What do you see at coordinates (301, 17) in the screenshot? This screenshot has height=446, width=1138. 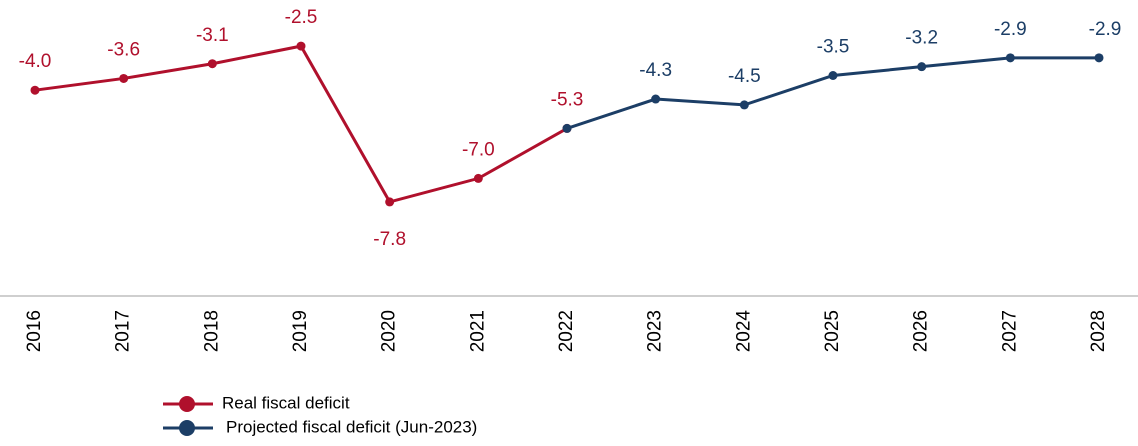 I see `data-label: -2.5` at bounding box center [301, 17].